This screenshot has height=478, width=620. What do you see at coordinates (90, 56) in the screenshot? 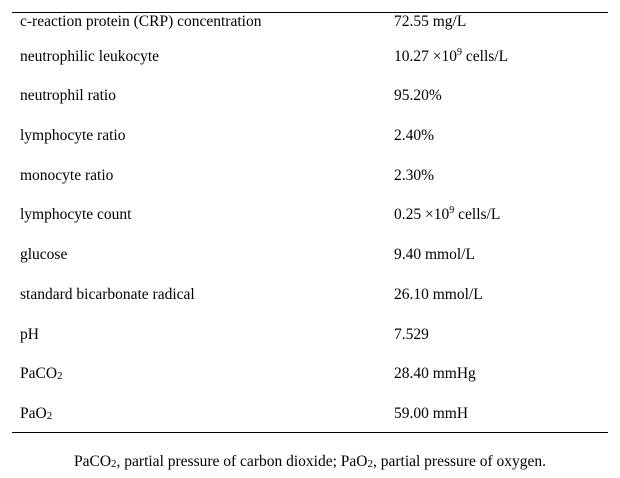
I see `row-label: neutrophilic leukocyte` at bounding box center [90, 56].